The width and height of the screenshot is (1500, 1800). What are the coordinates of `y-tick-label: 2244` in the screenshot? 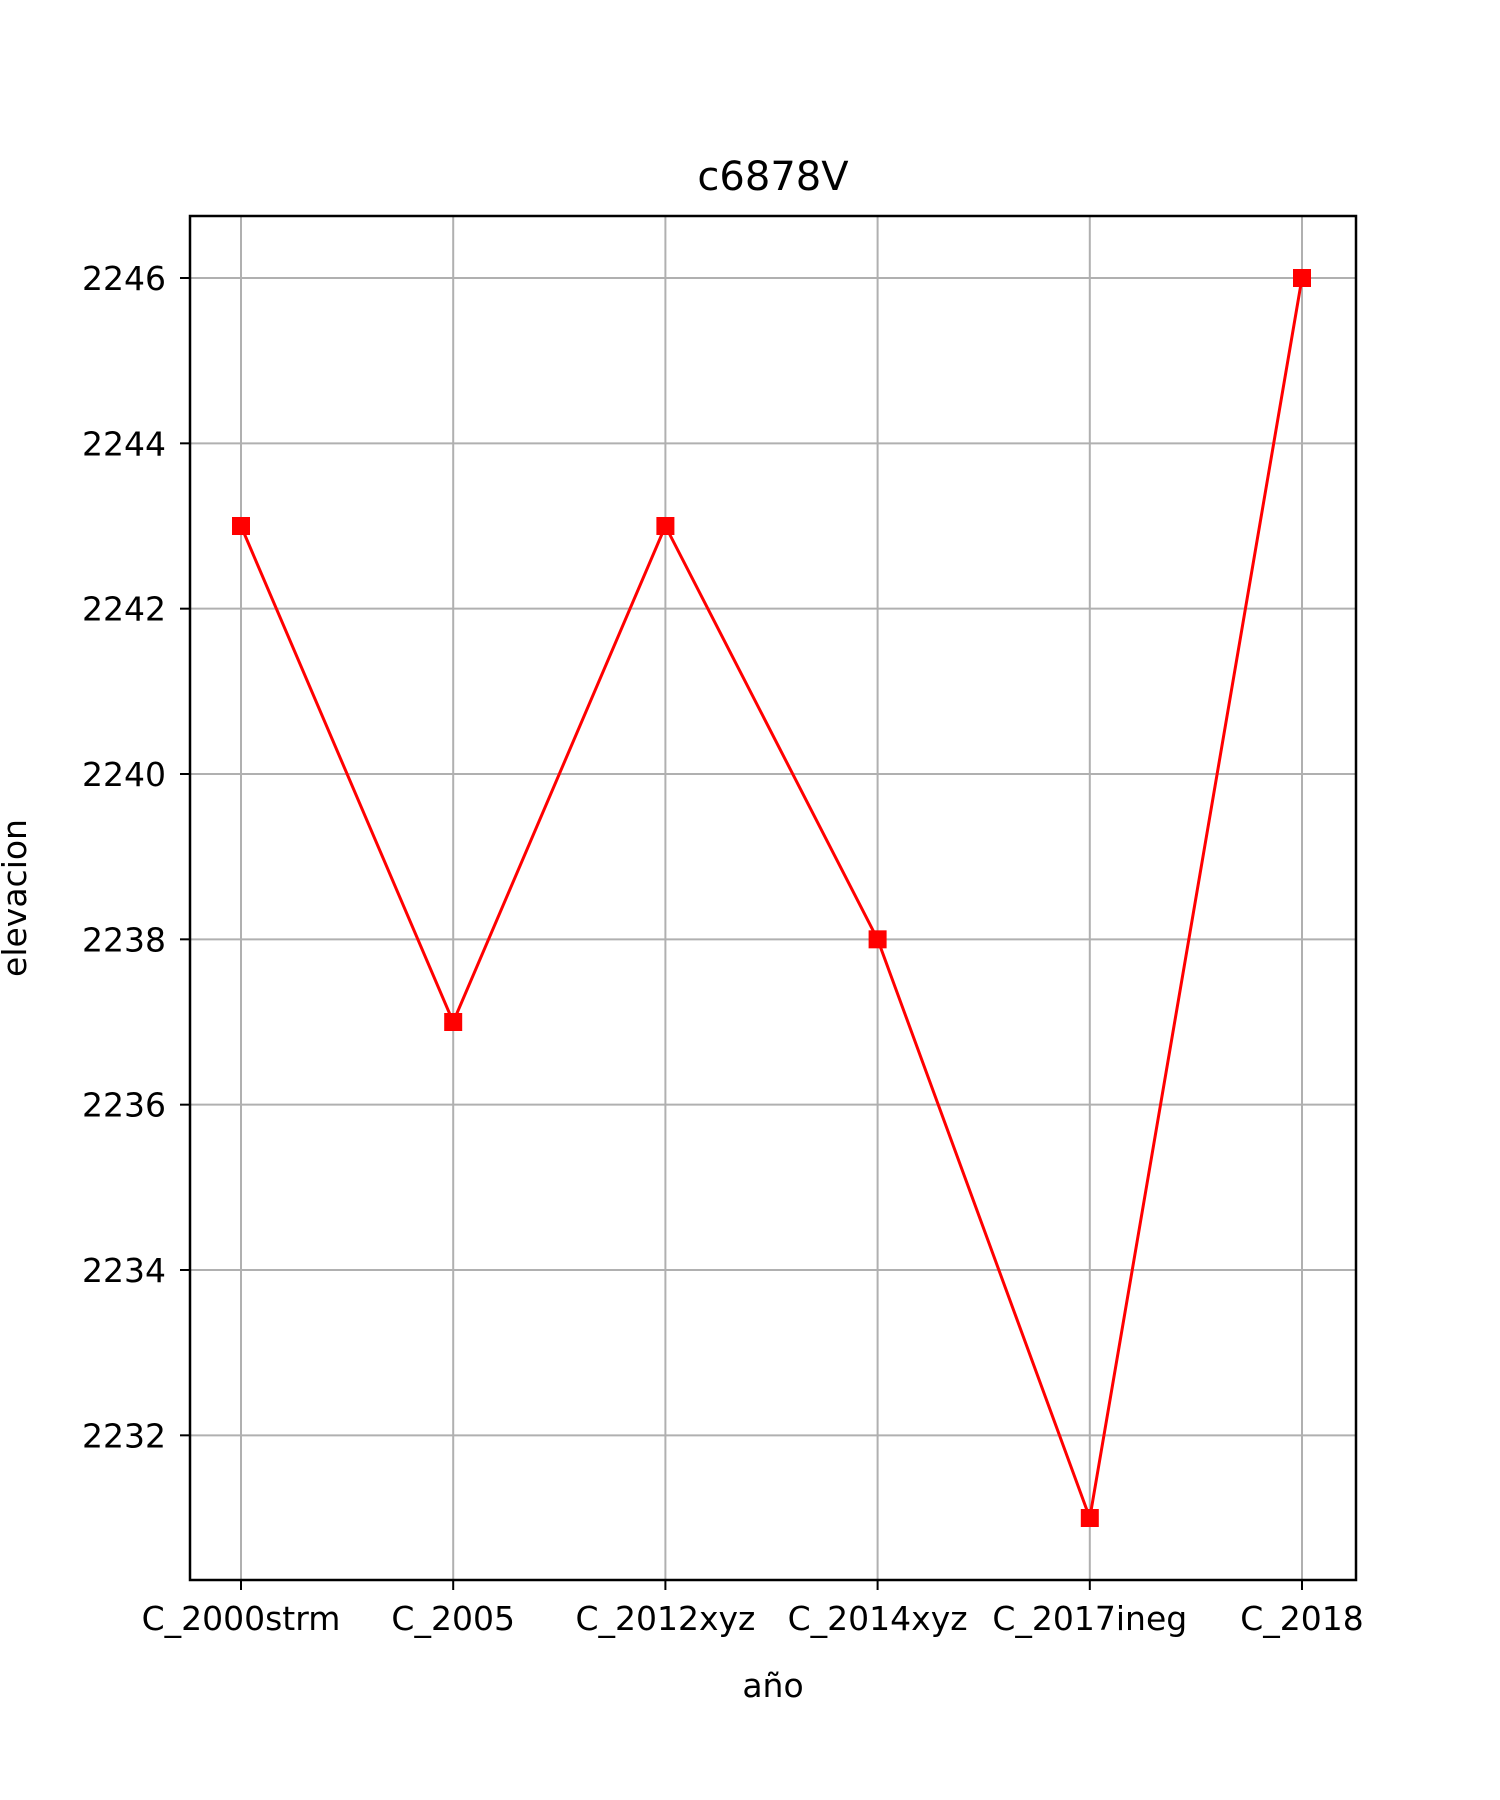 It's located at (124, 443).